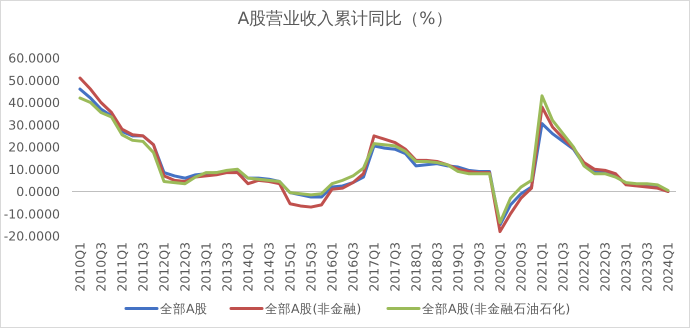  What do you see at coordinates (500, 267) in the screenshot?
I see `x-tick-label: 2020Q1` at bounding box center [500, 267].